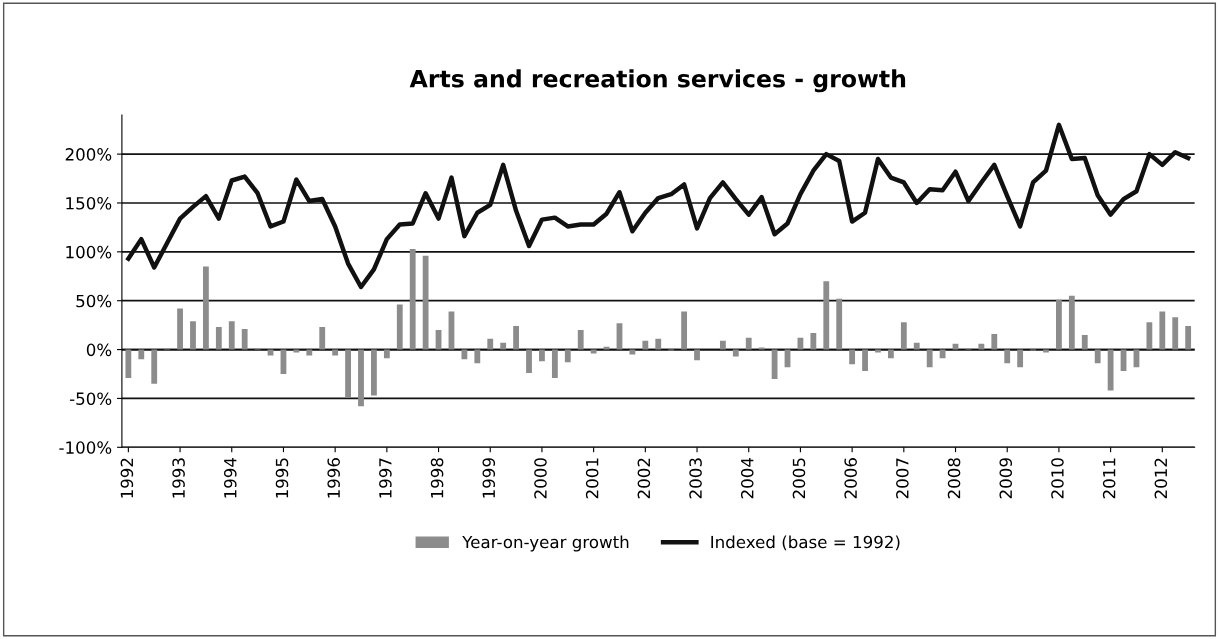 Image resolution: width=1219 pixels, height=639 pixels. Describe the element at coordinates (747, 478) in the screenshot. I see `x-tick-label: 2004` at that location.